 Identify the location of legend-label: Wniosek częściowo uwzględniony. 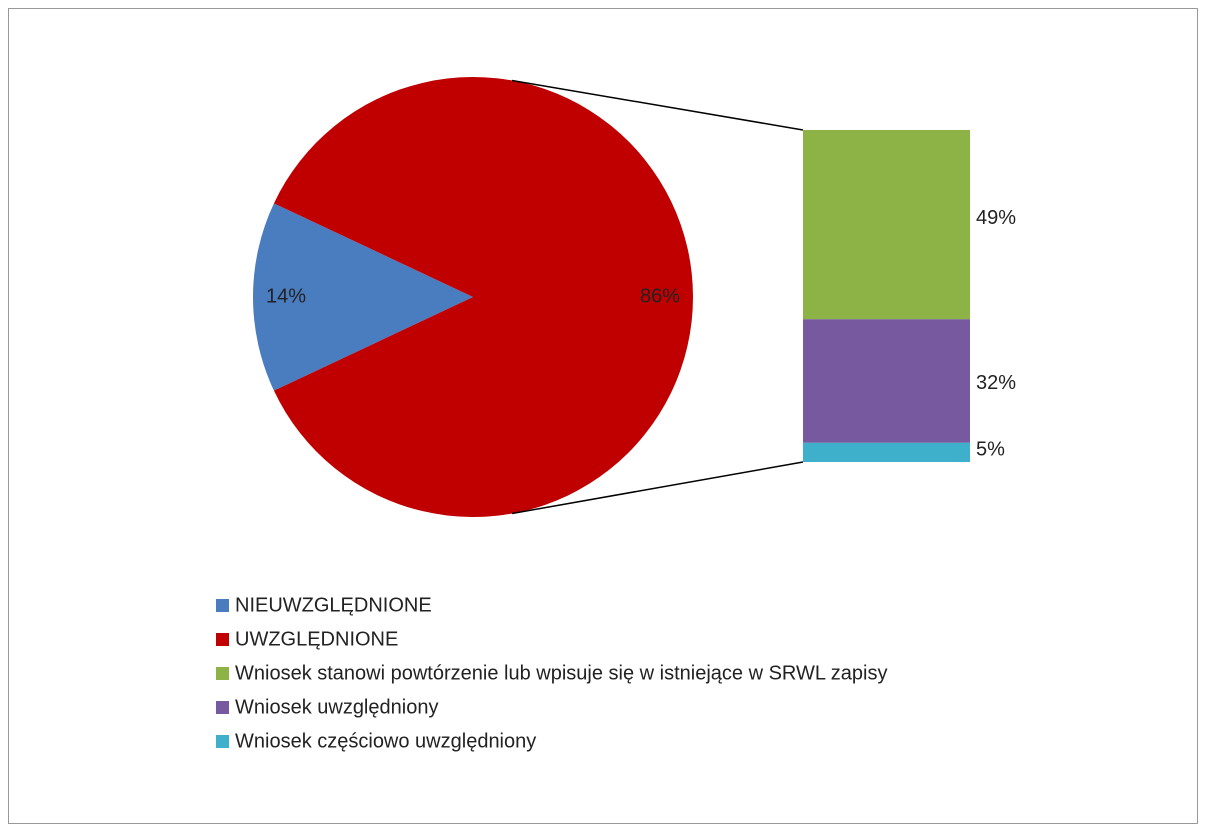
(385, 741).